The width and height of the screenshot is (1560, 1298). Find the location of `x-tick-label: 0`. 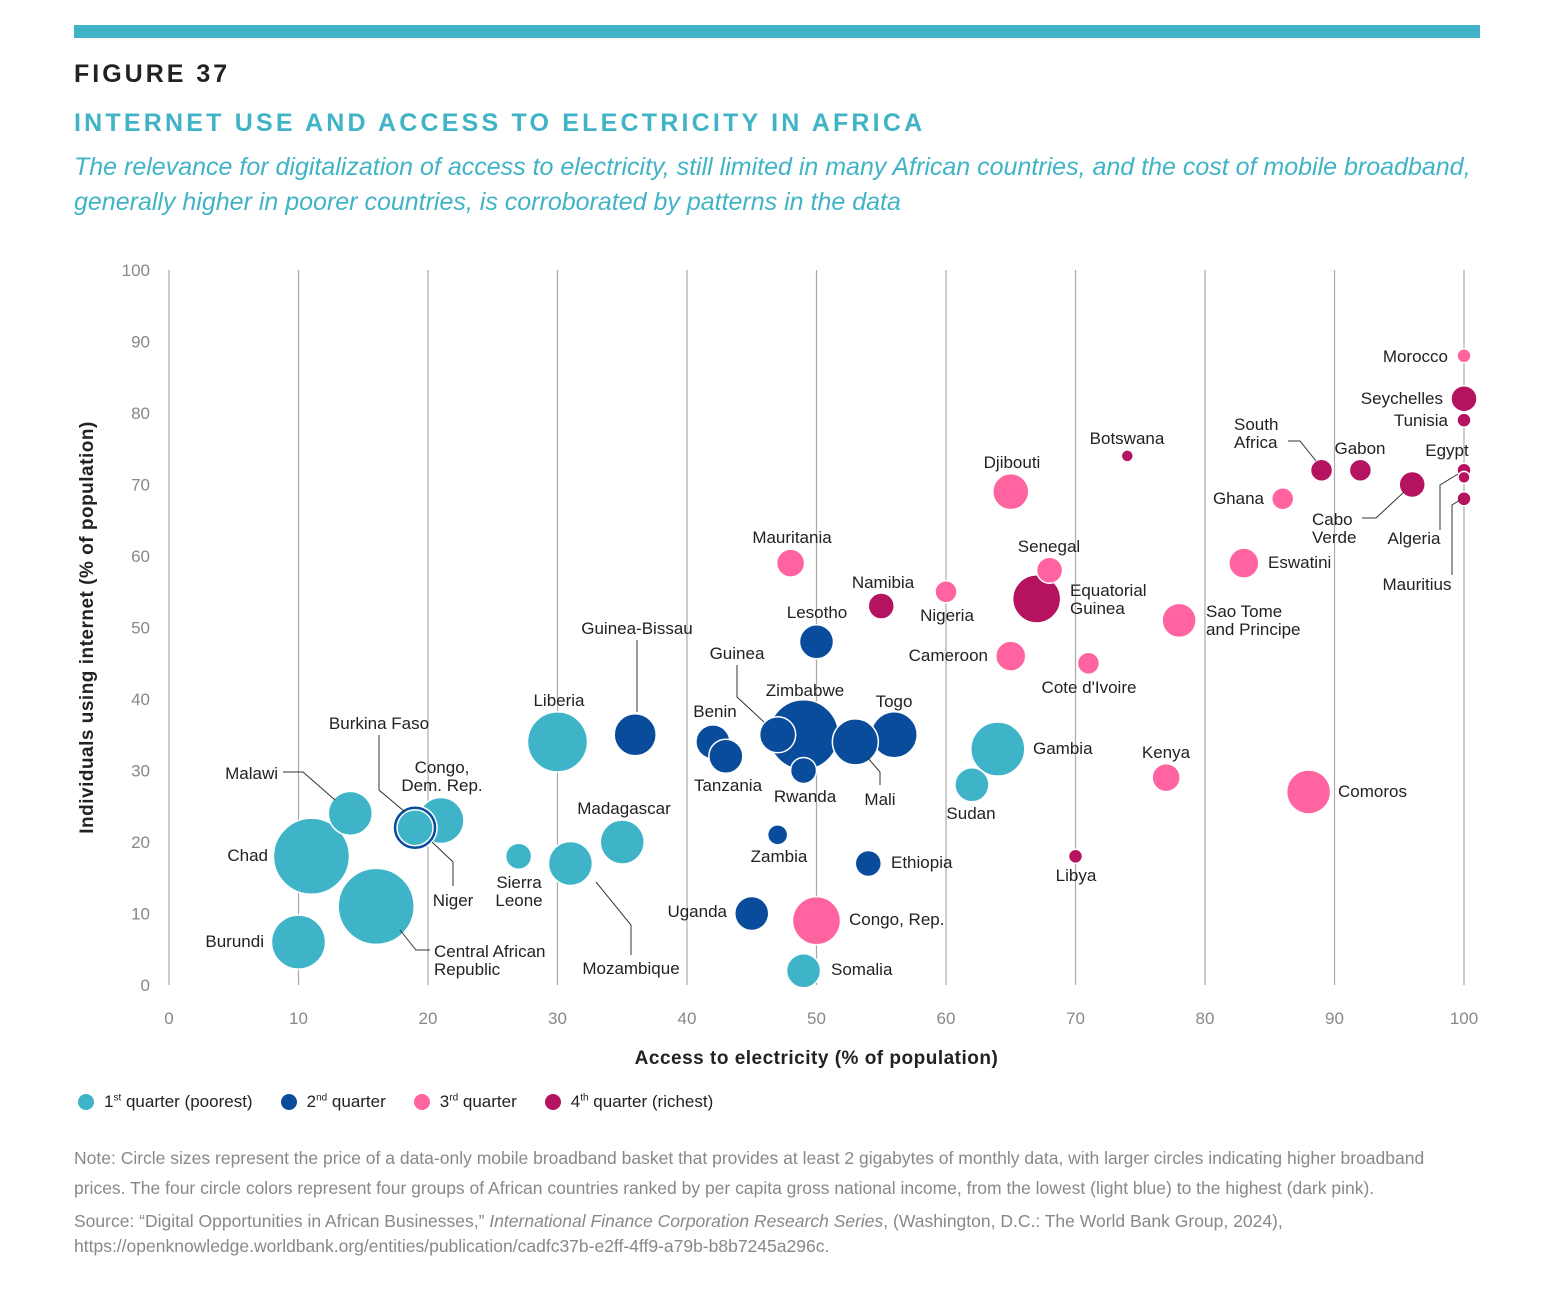

x-tick-label: 0 is located at coordinates (168, 1018).